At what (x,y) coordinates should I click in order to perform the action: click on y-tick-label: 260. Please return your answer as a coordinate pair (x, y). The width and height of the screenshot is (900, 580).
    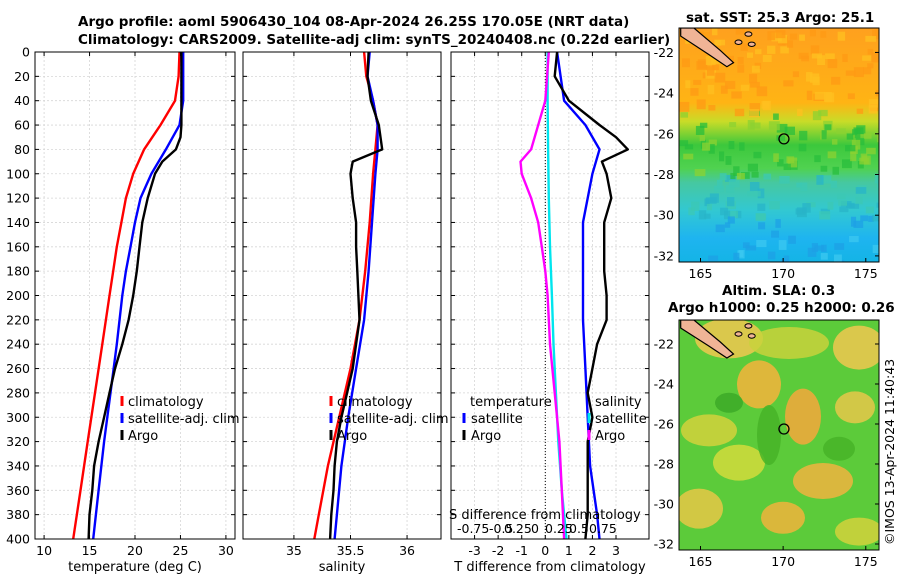
    Looking at the image, I should click on (18, 368).